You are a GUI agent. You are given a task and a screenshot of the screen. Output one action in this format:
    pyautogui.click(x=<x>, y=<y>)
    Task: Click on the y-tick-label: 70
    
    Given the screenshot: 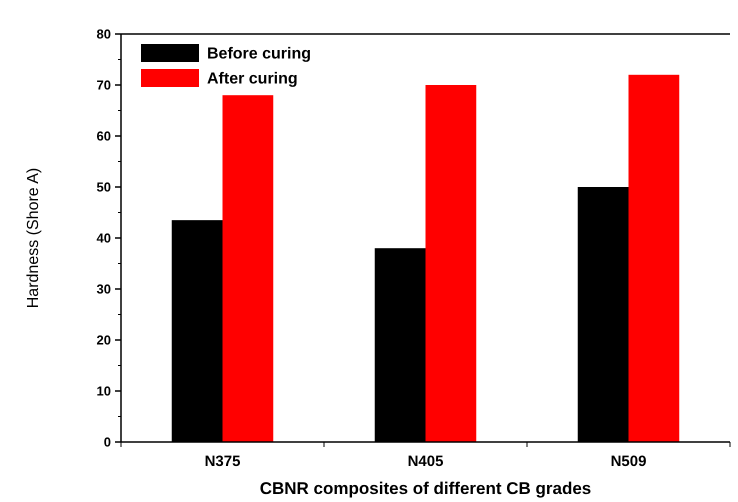 What is the action you would take?
    pyautogui.click(x=103, y=85)
    